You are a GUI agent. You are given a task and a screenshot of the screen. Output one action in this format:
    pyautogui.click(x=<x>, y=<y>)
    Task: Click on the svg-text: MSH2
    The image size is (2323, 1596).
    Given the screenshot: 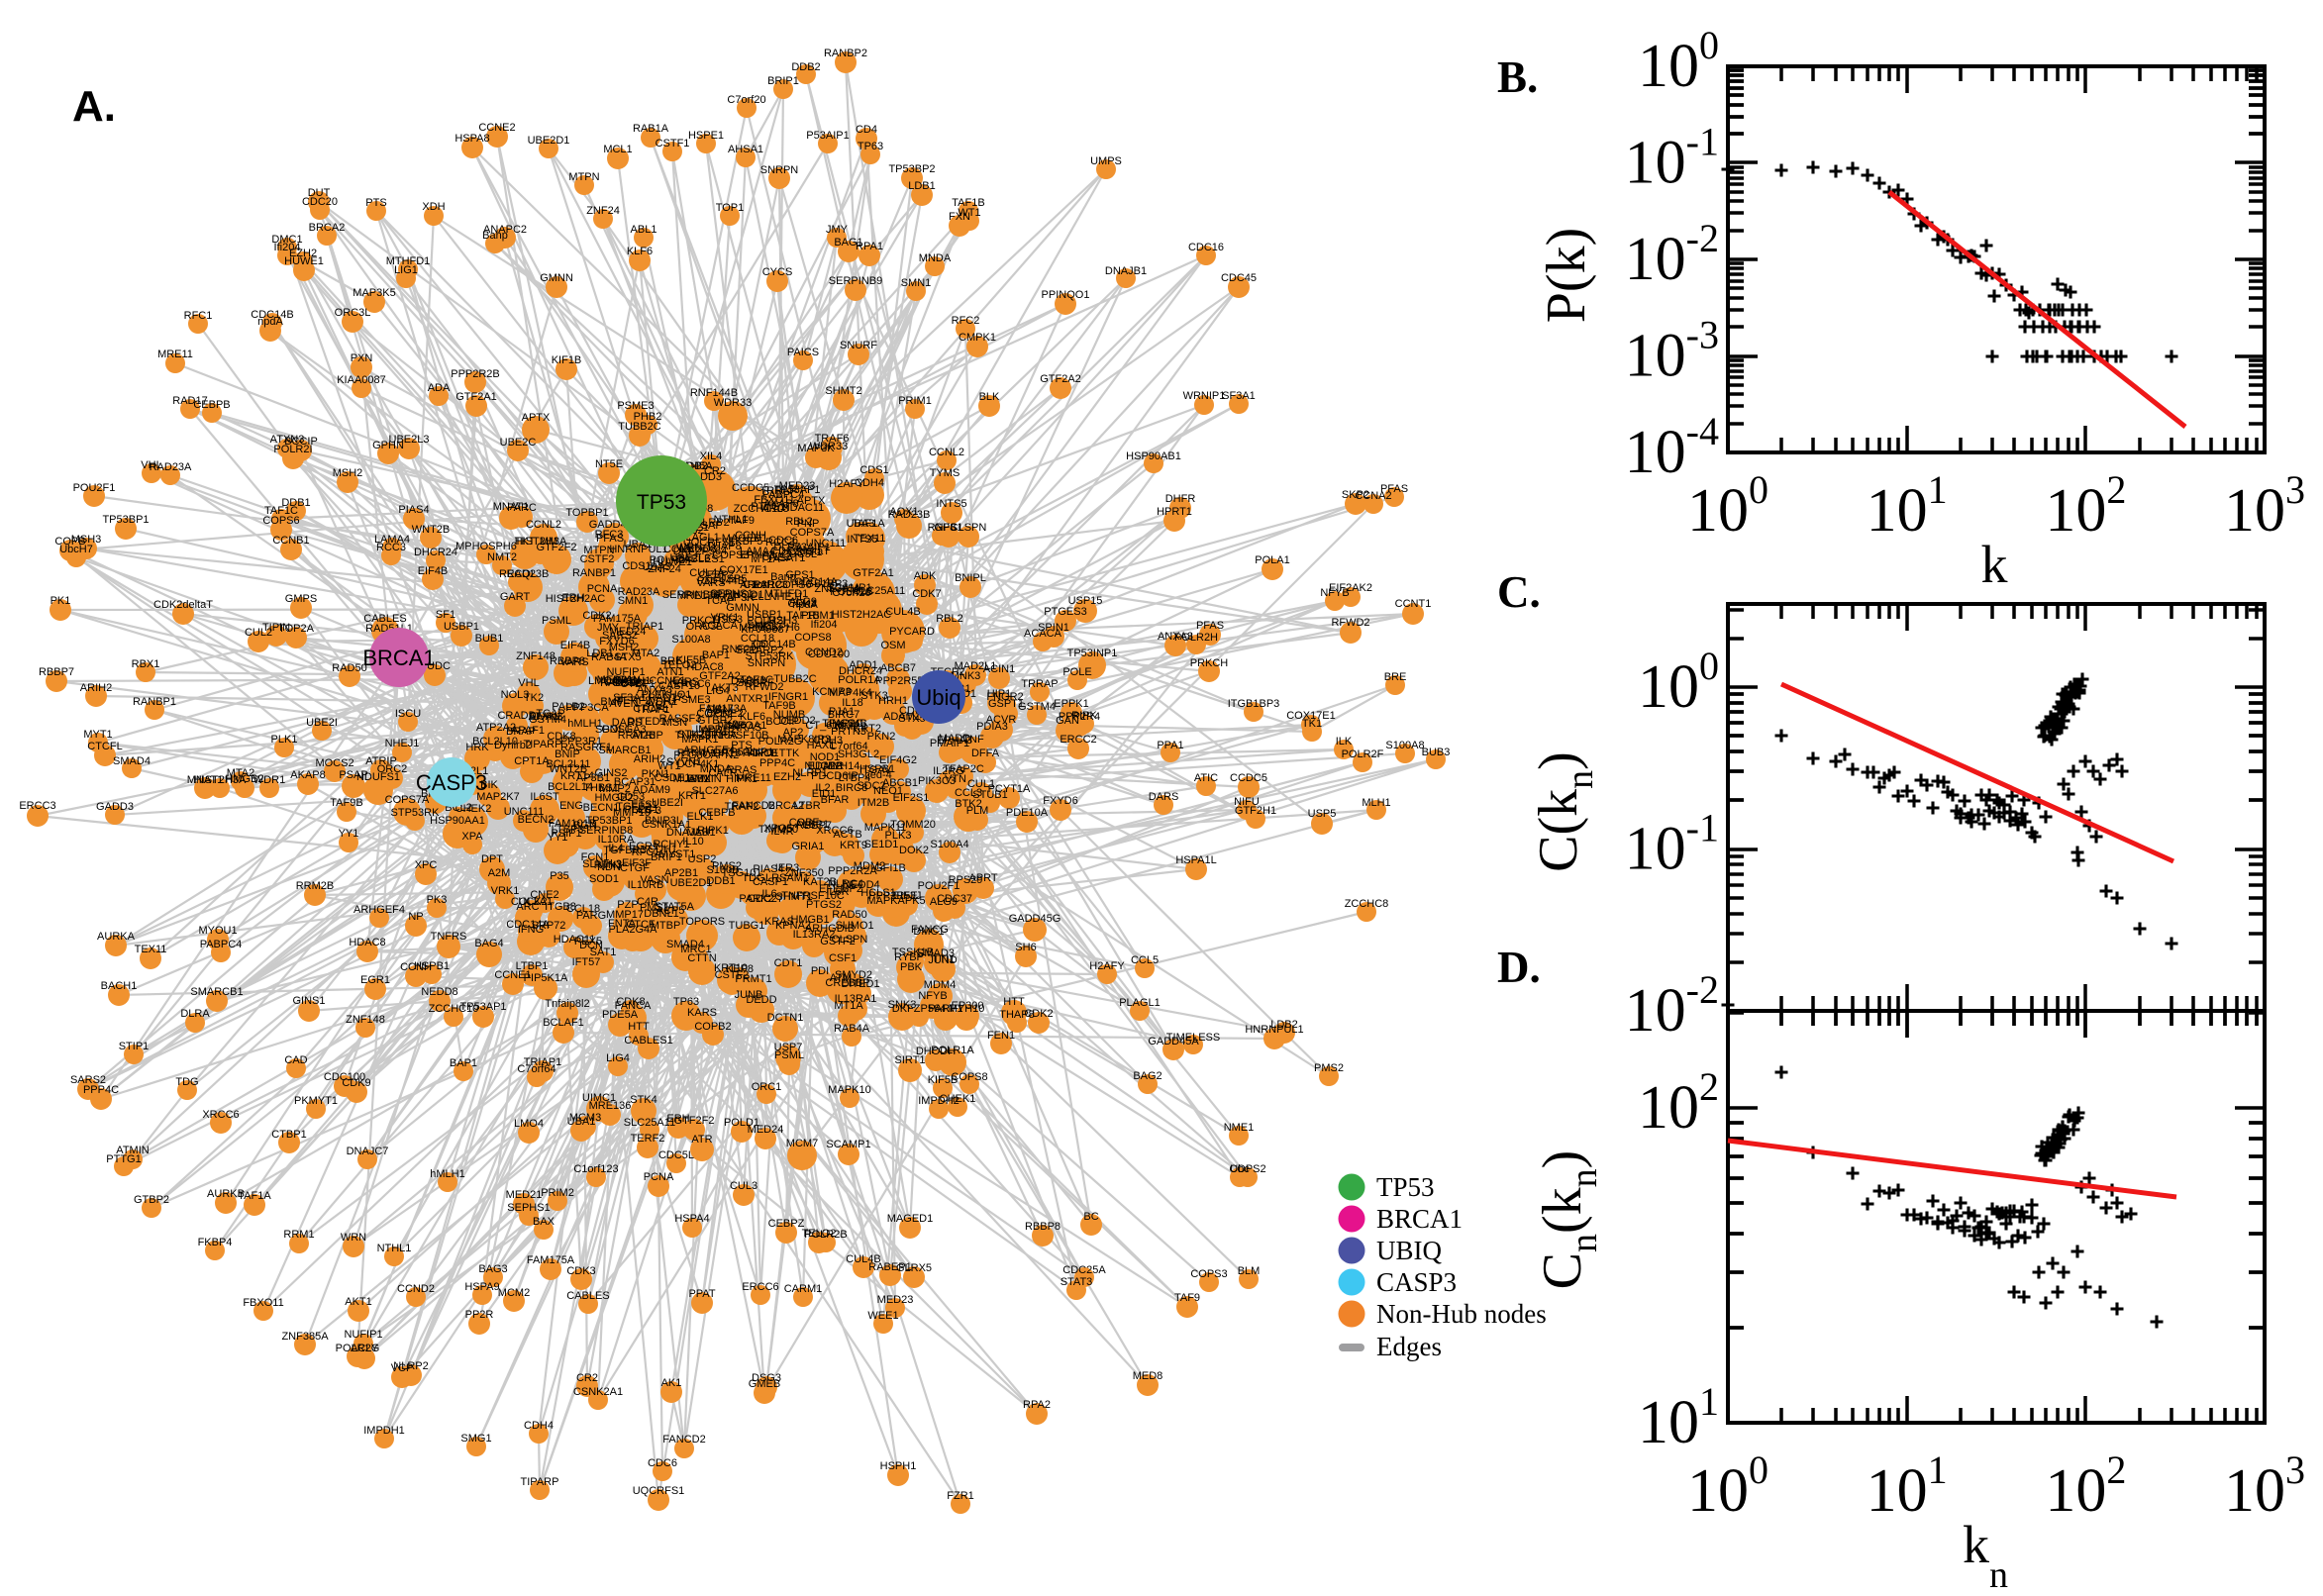 What is the action you would take?
    pyautogui.click(x=624, y=647)
    